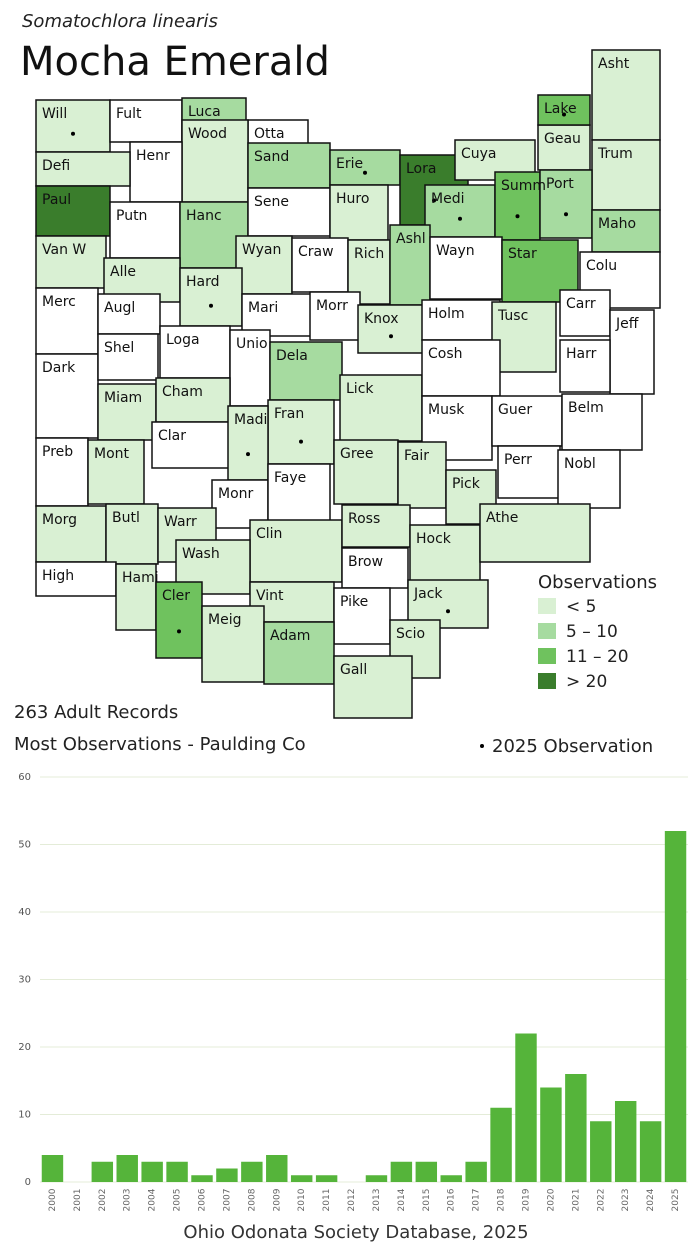  What do you see at coordinates (182, 392) in the screenshot?
I see `county-label: Cham` at bounding box center [182, 392].